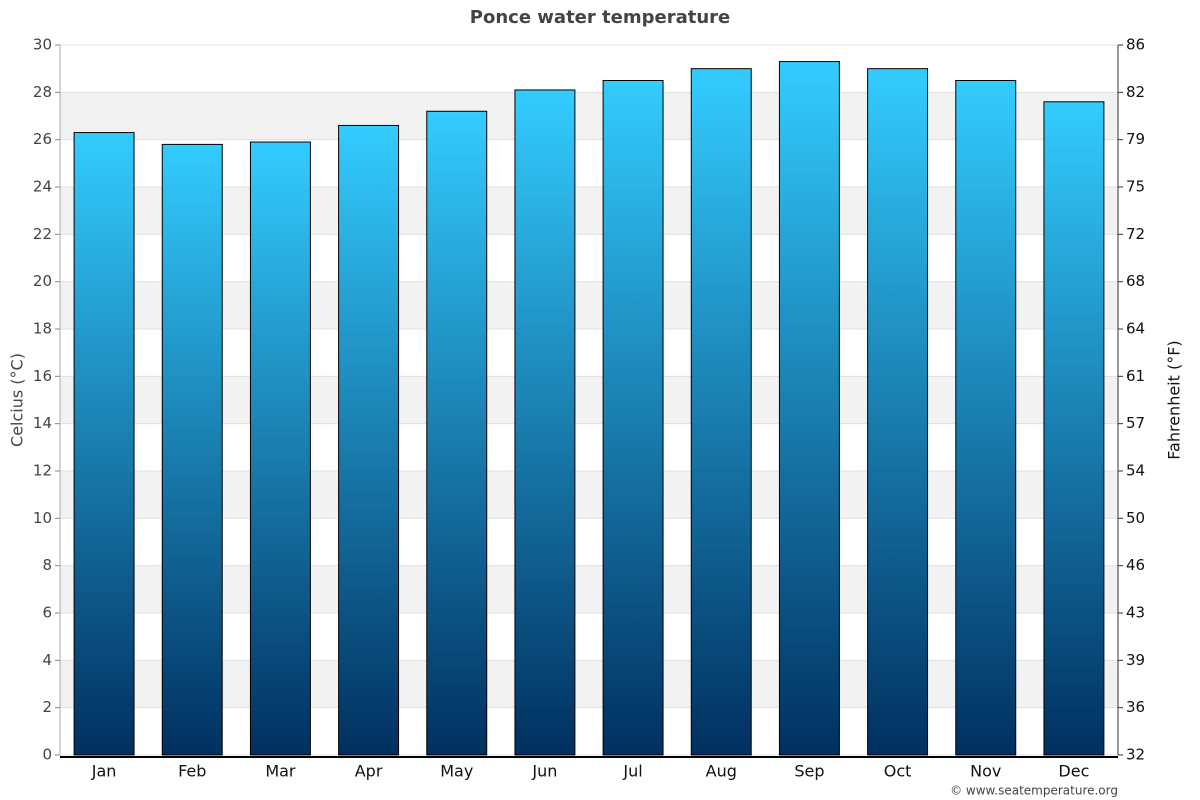 This screenshot has width=1200, height=800. I want to click on x-tick-label: Jun, so click(544, 771).